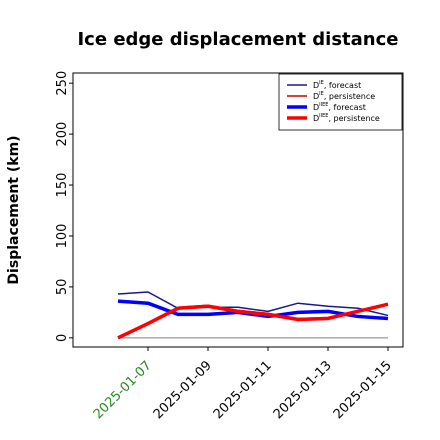  I want to click on y-tick-label: 50, so click(62, 287).